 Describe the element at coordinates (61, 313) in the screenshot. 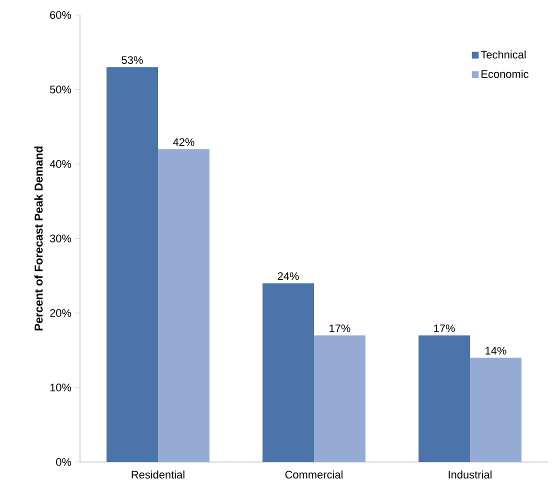

I see `y-tick-label: 20%` at that location.